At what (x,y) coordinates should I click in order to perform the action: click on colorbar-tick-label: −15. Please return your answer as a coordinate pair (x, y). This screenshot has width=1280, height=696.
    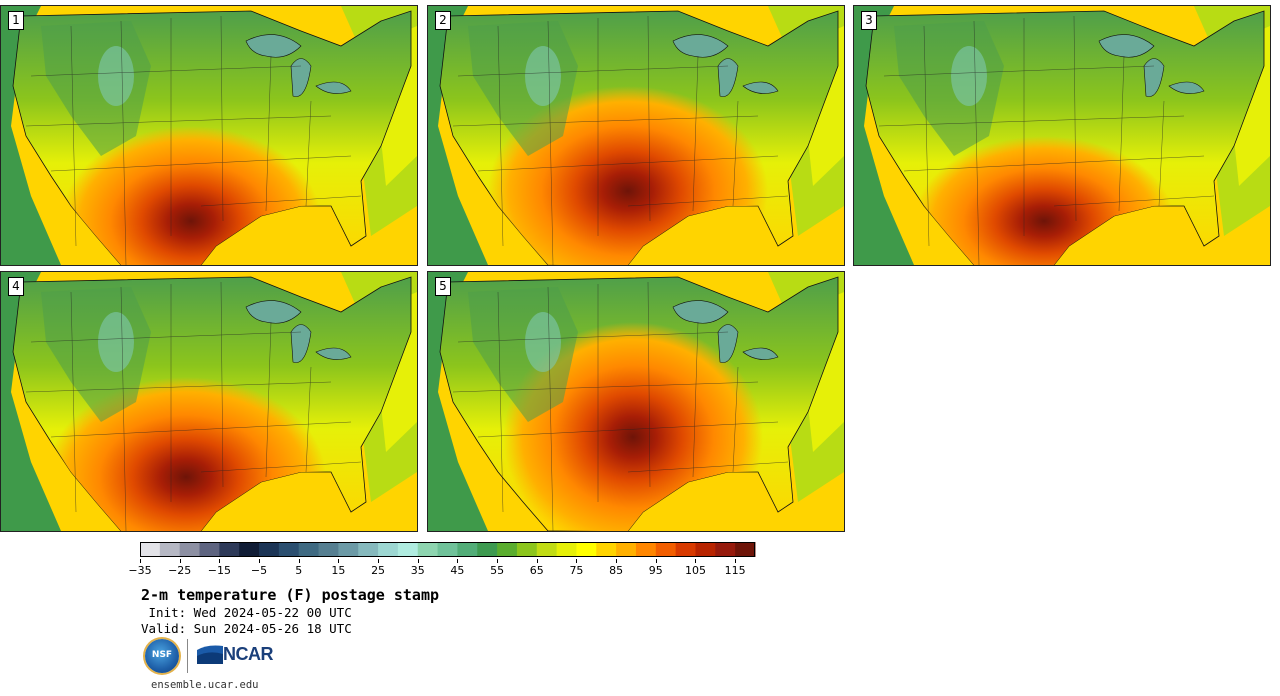
    Looking at the image, I should click on (219, 570).